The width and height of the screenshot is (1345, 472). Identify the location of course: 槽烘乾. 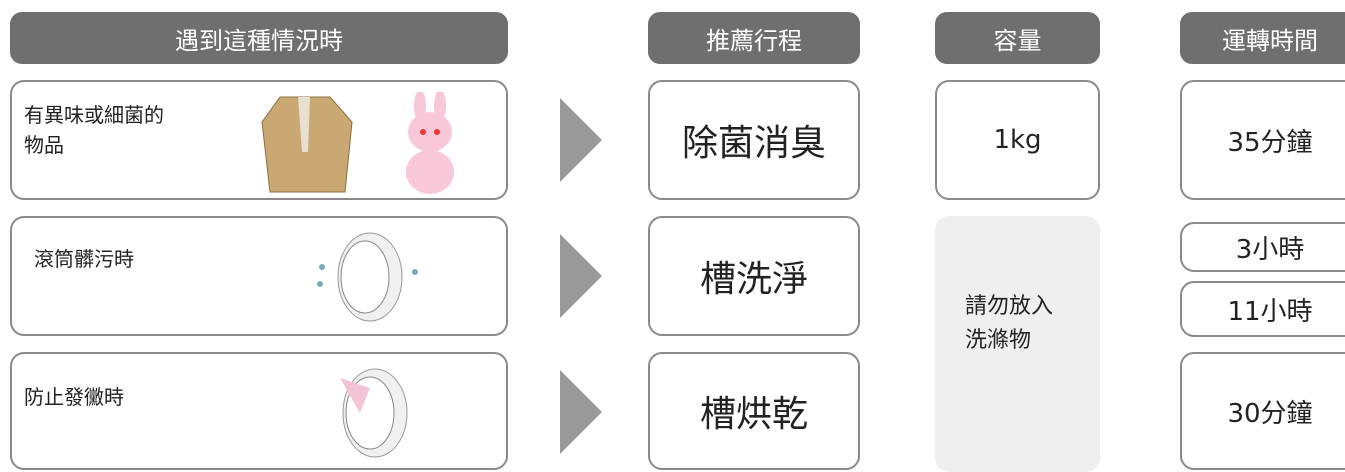
(754, 411).